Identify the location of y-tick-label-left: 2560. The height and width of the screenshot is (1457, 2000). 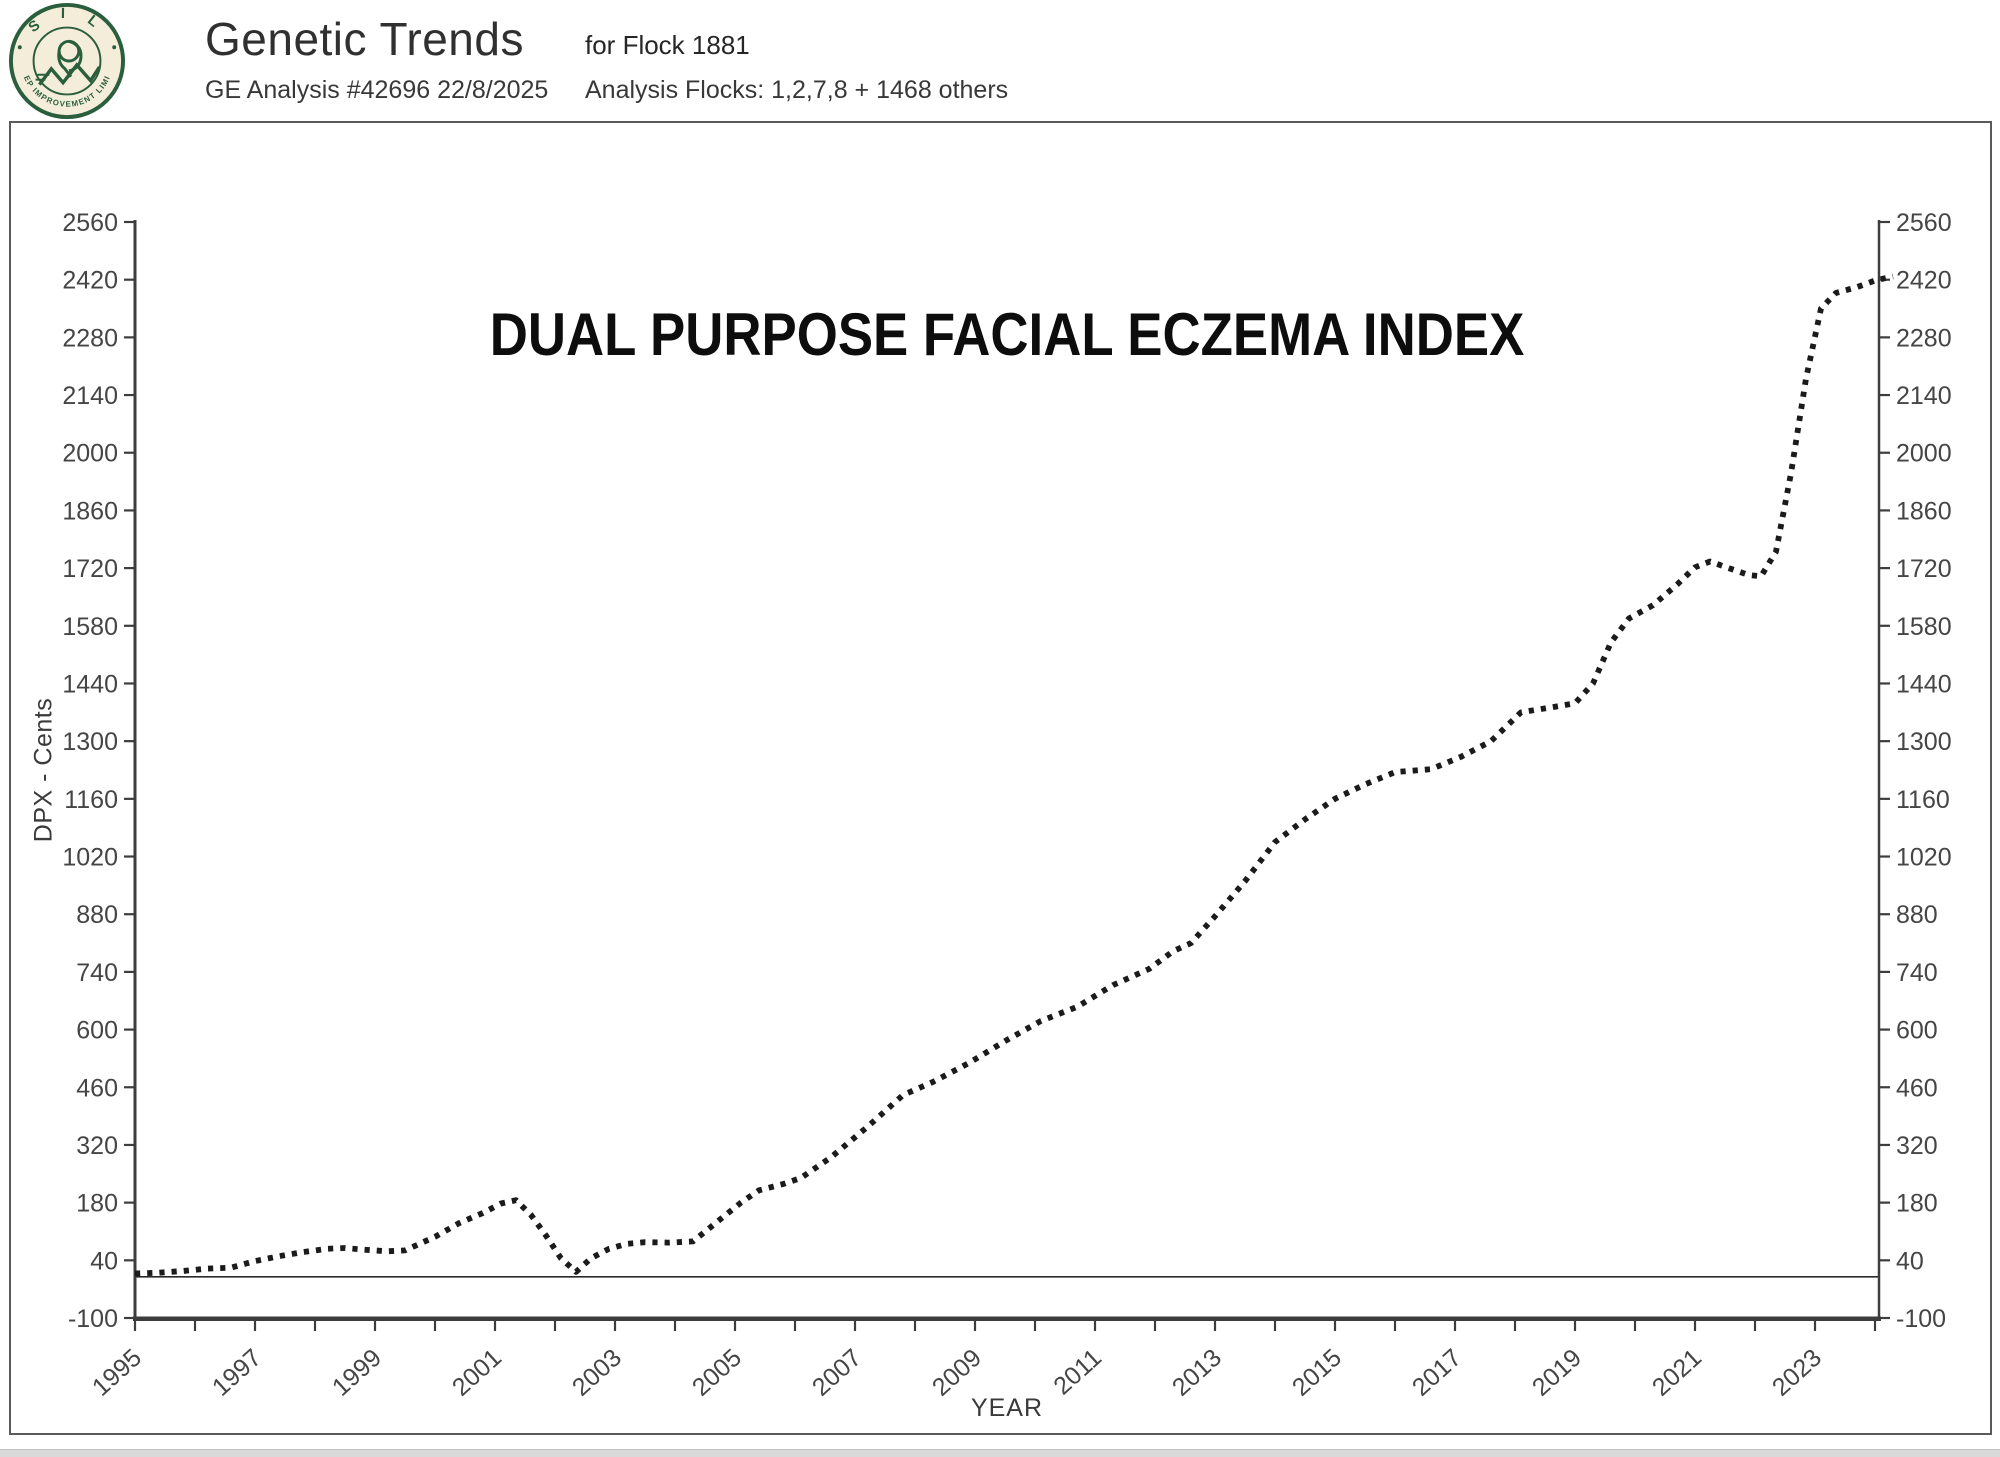
(90, 223).